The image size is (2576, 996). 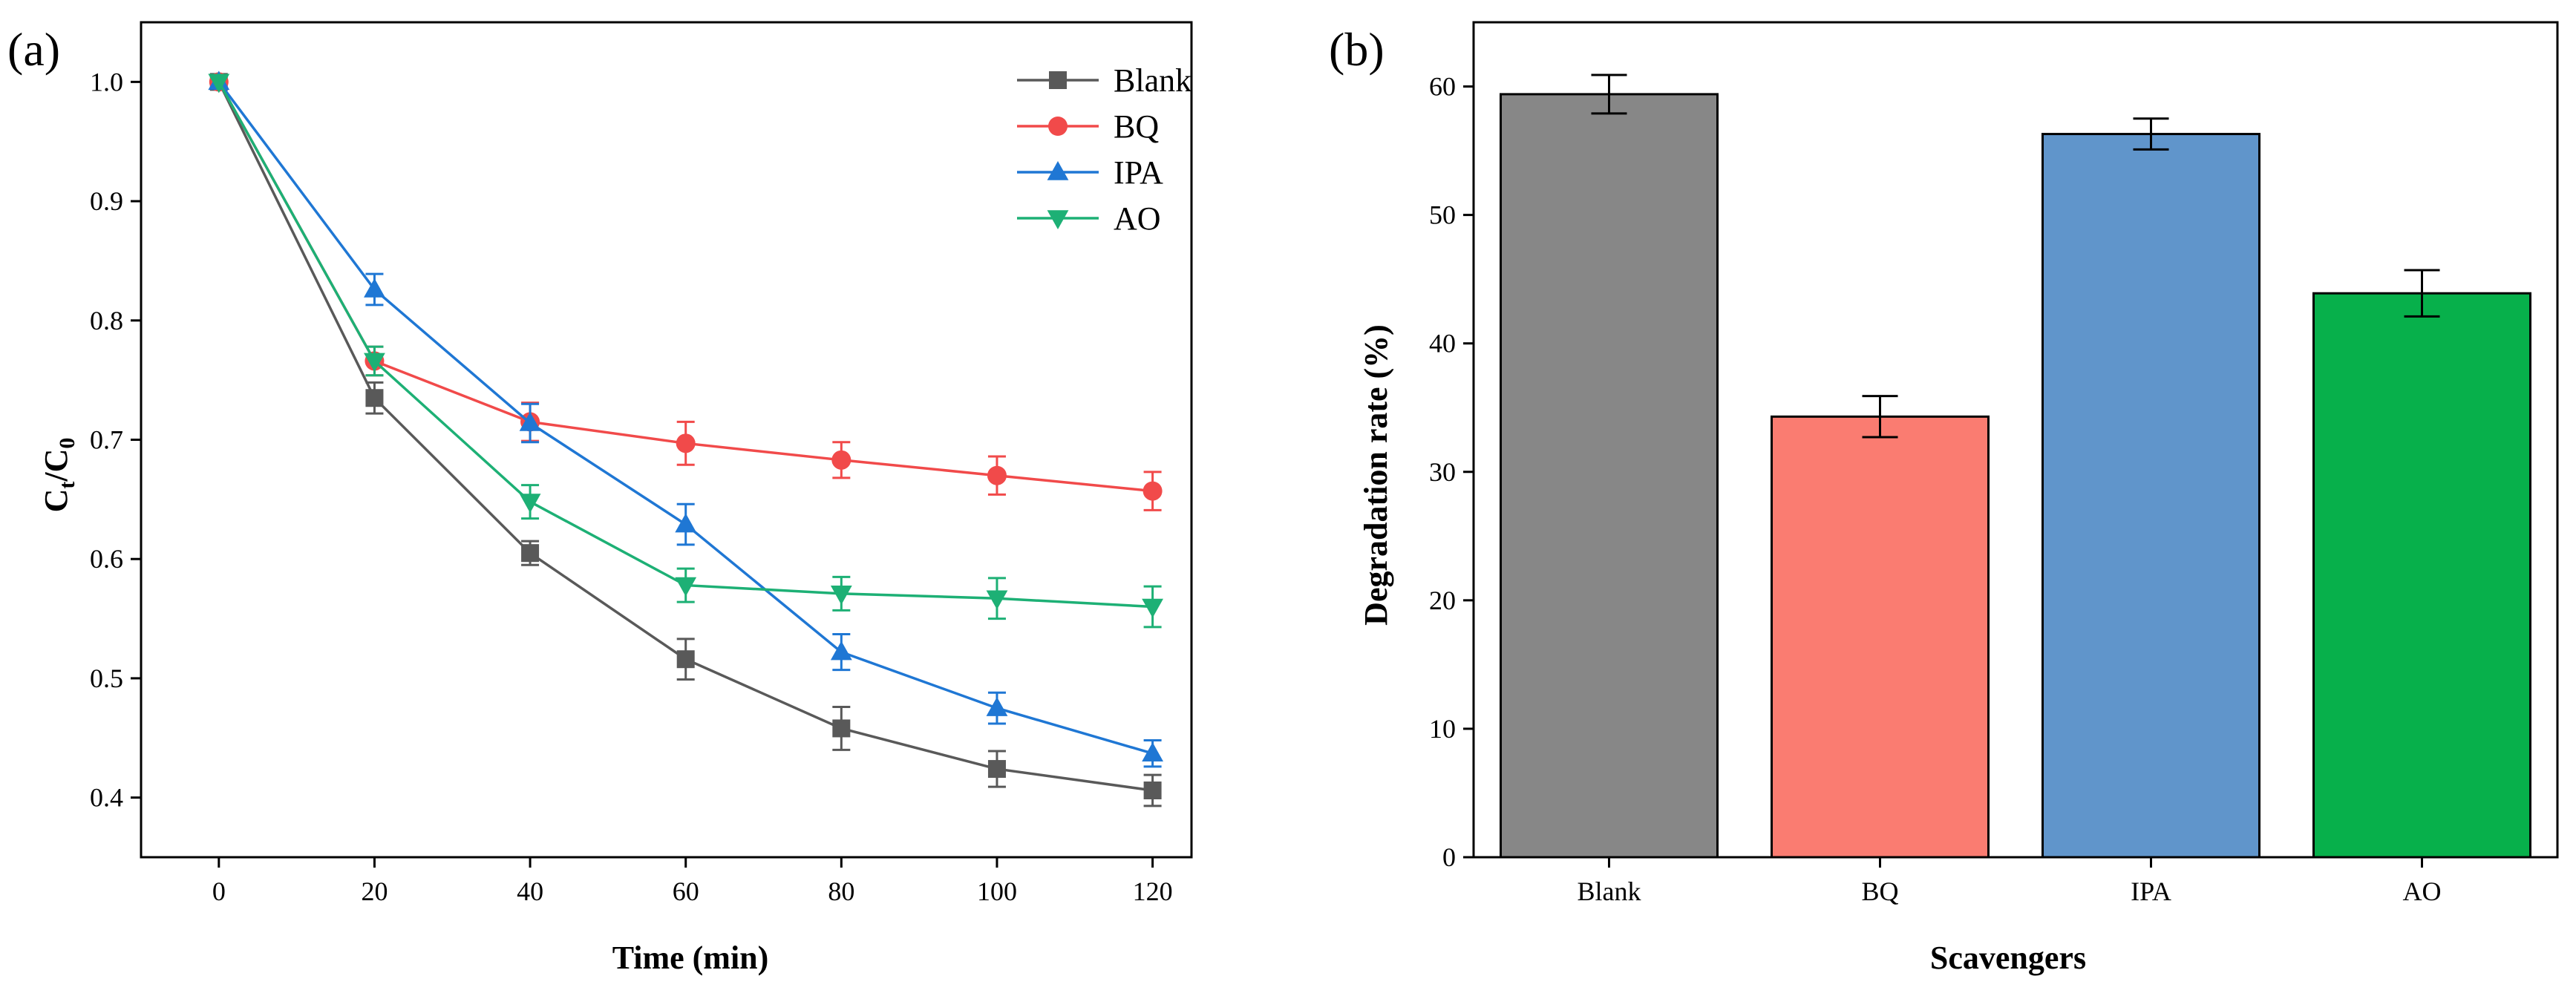 I want to click on legend-item-ipa: IPA, so click(x=1090, y=172).